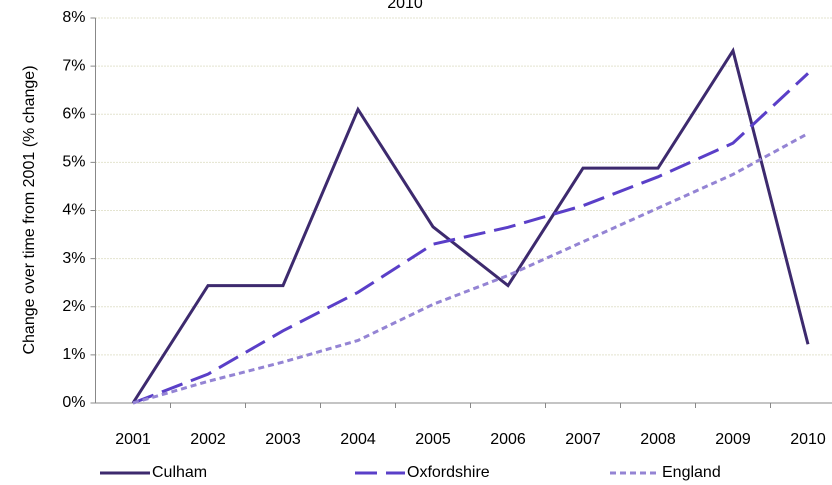 This screenshot has height=485, width=832. What do you see at coordinates (73, 258) in the screenshot?
I see `y-tick-label: 3%` at bounding box center [73, 258].